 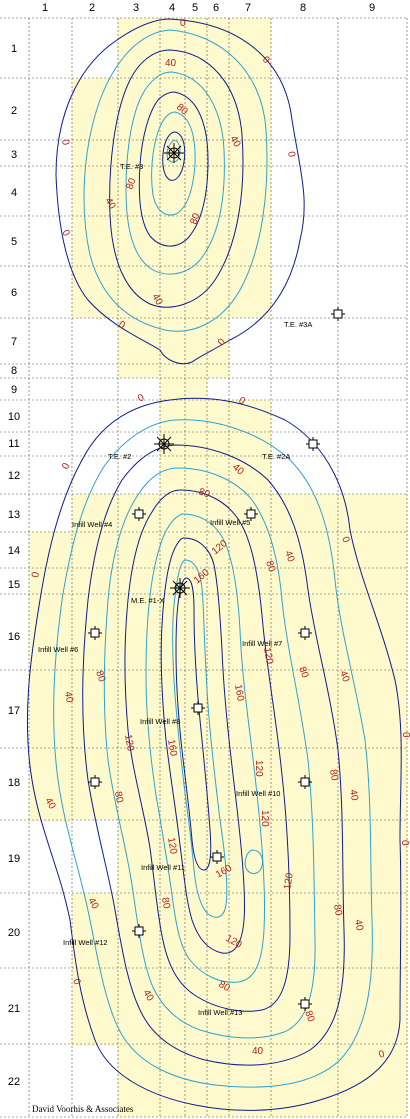 What do you see at coordinates (14, 242) in the screenshot?
I see `row-label-5: 5` at bounding box center [14, 242].